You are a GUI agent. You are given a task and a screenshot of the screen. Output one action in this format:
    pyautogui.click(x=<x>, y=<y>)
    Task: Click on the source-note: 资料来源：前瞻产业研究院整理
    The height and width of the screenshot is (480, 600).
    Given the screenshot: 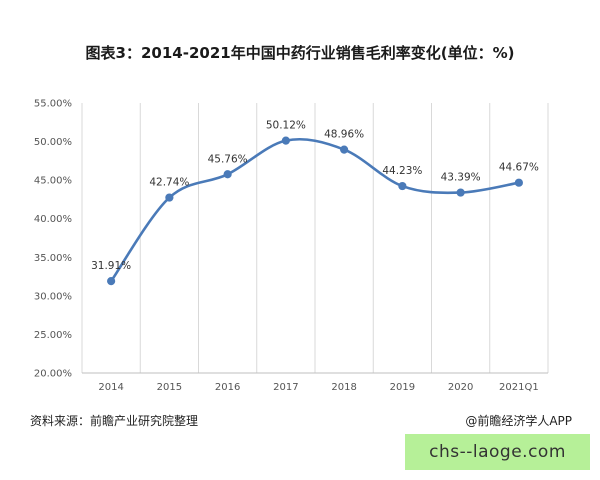 What is the action you would take?
    pyautogui.click(x=114, y=421)
    